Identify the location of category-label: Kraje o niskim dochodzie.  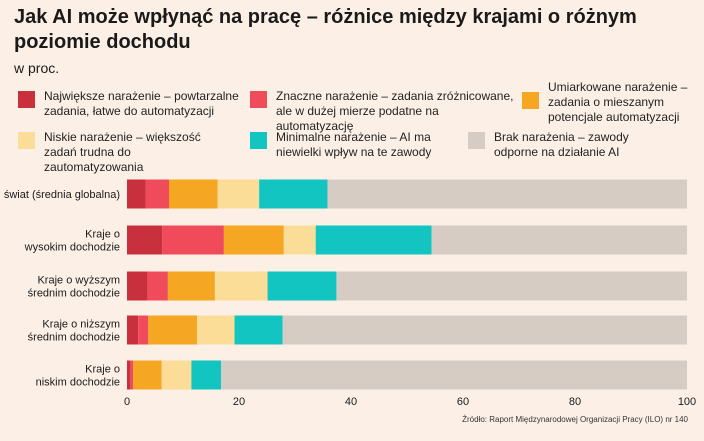
(78, 376).